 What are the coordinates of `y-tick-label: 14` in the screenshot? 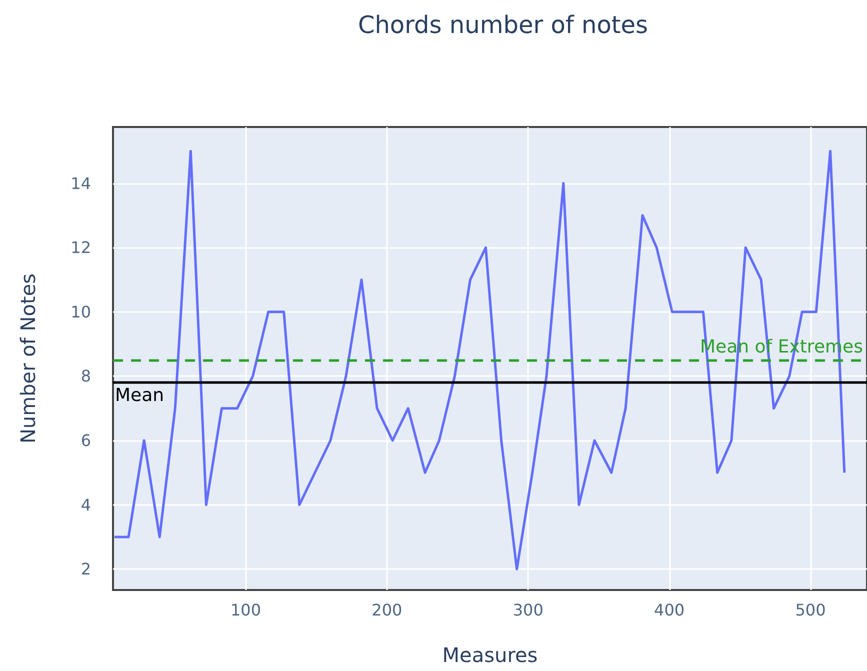 It's located at (80, 183).